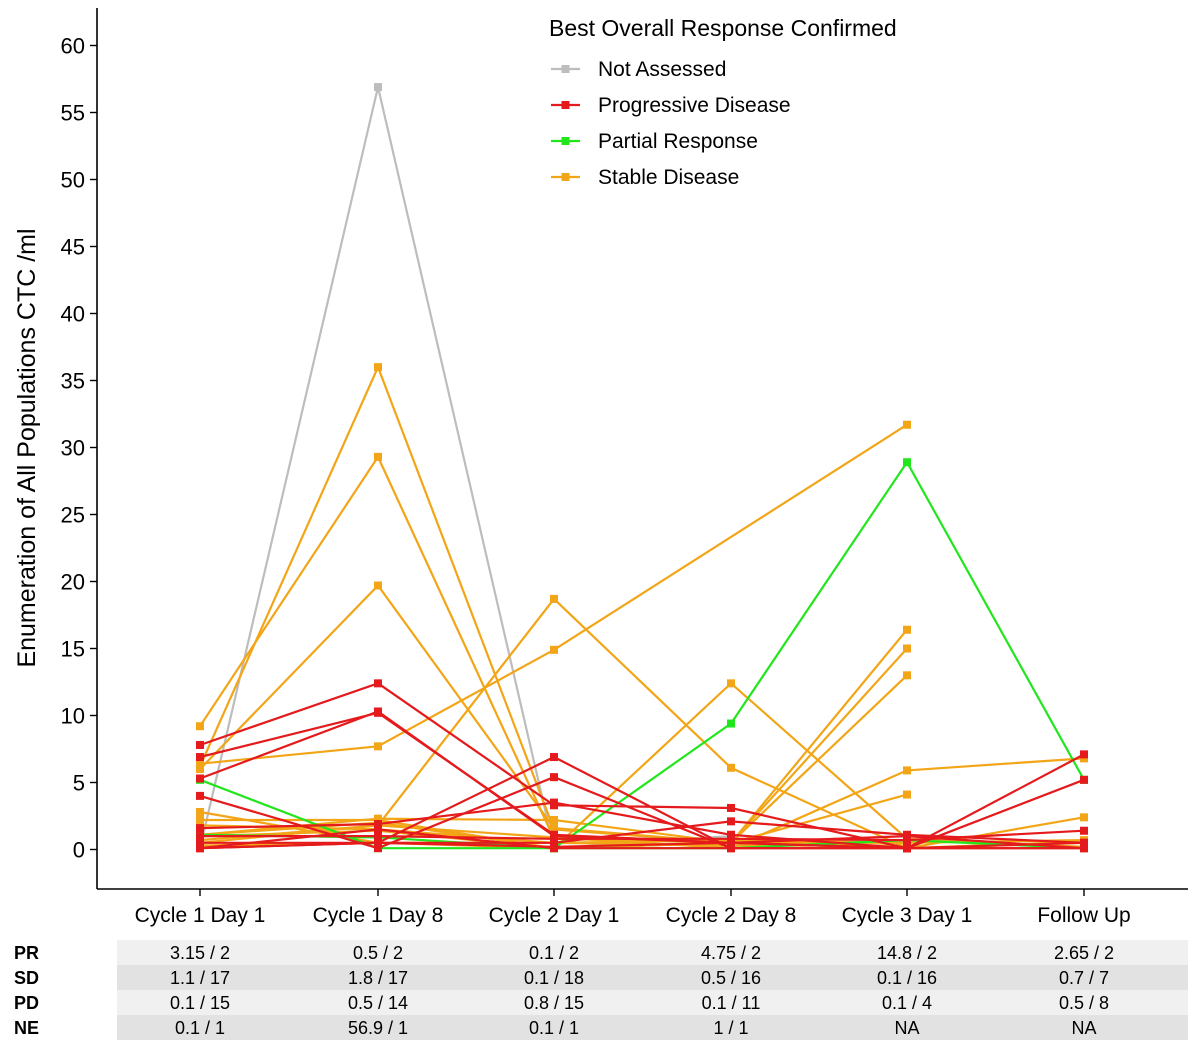 This screenshot has width=1190, height=1051. Describe the element at coordinates (694, 105) in the screenshot. I see `legend-label: Progressive Disease` at that location.